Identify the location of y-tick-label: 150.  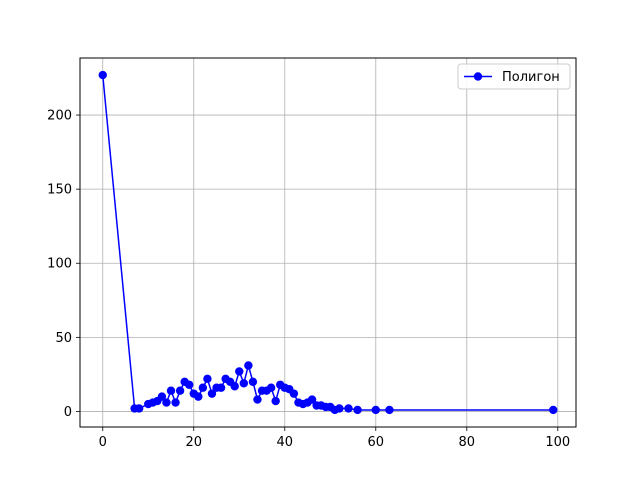
(59, 190).